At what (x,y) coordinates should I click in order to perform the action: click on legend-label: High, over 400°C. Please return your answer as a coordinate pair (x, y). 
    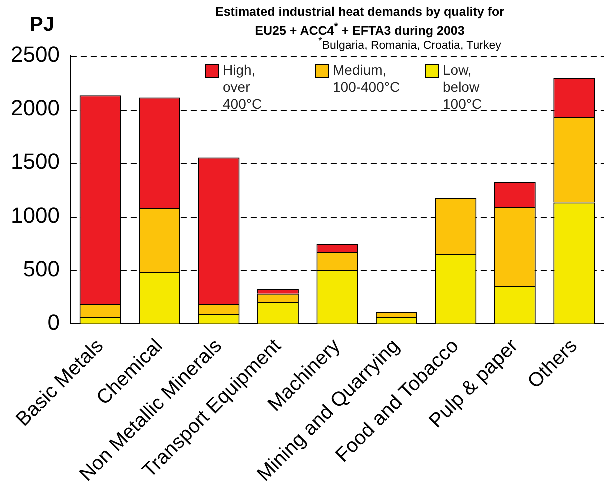
    Looking at the image, I should click on (243, 87).